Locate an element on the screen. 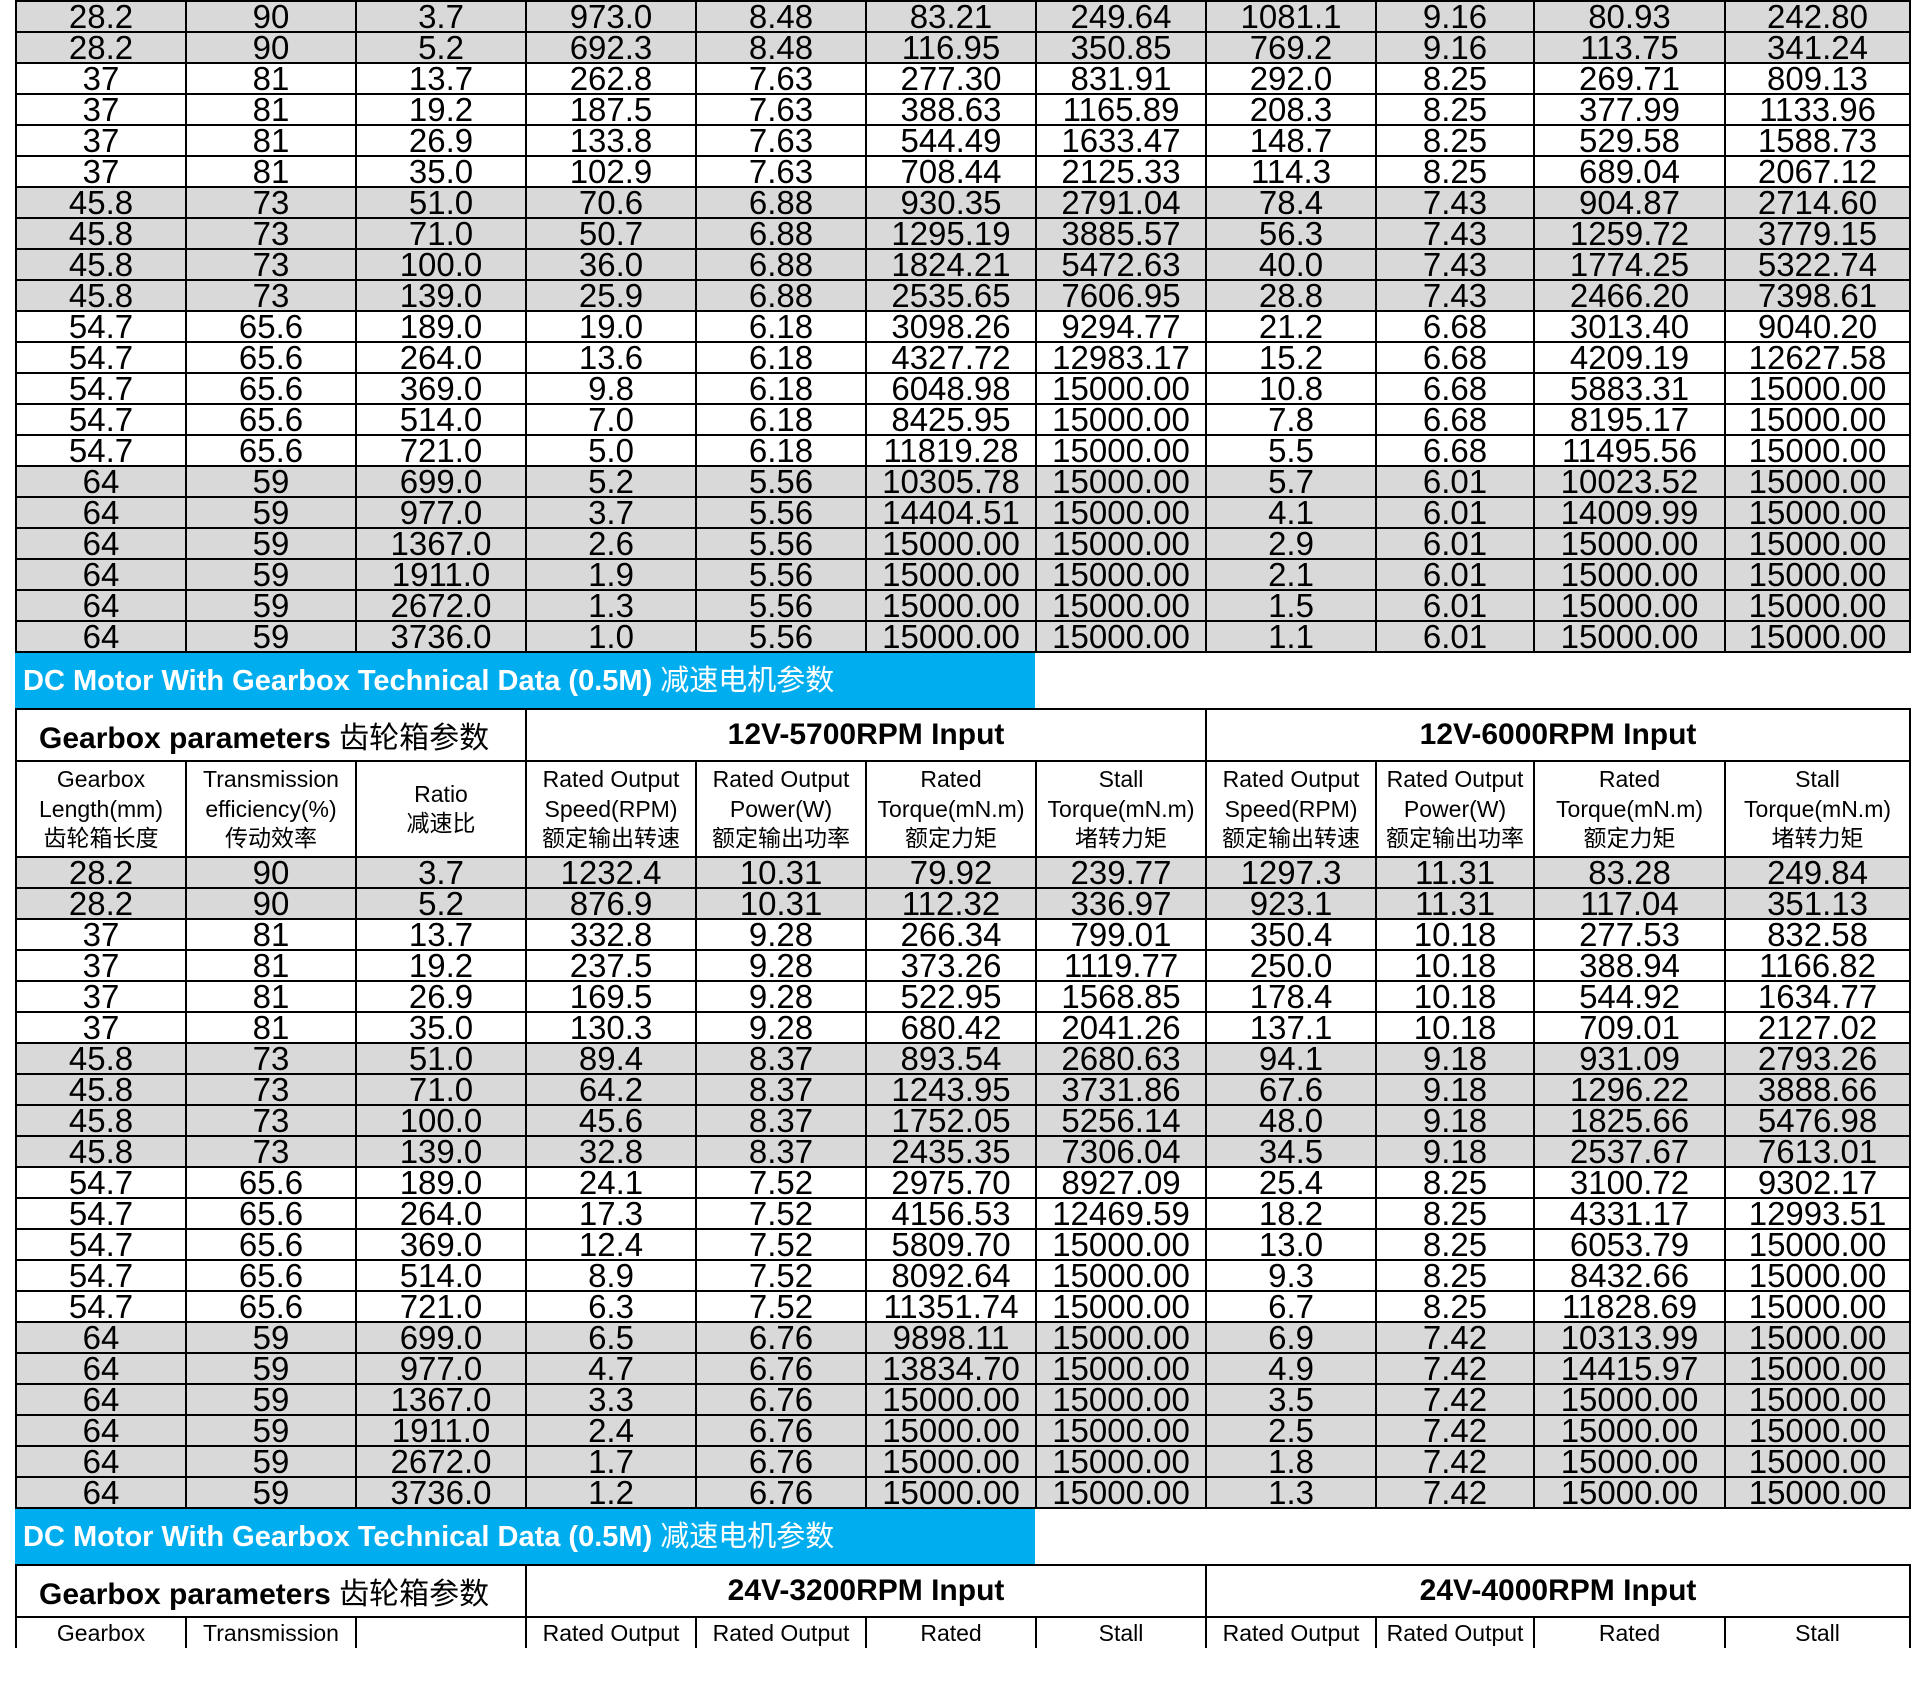  table-cell: 25.4 is located at coordinates (1291, 1182).